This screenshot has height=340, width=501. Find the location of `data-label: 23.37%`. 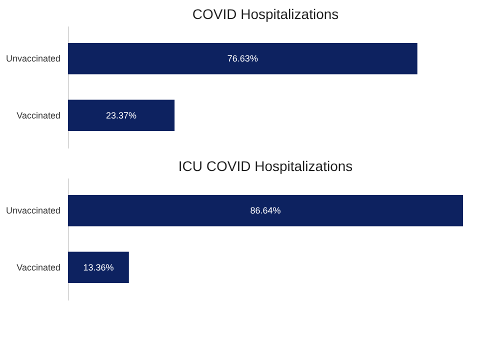

data-label: 23.37% is located at coordinates (121, 115).